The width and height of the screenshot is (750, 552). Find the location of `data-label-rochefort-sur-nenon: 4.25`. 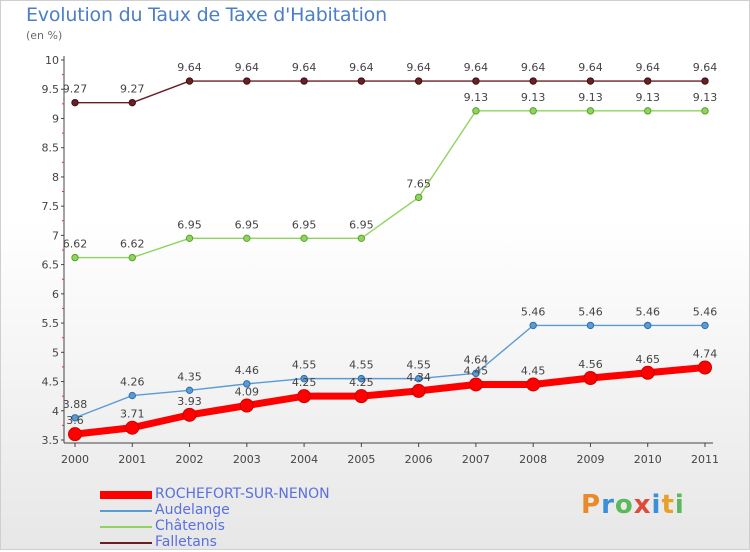

data-label-rochefort-sur-nenon: 4.25 is located at coordinates (361, 382).